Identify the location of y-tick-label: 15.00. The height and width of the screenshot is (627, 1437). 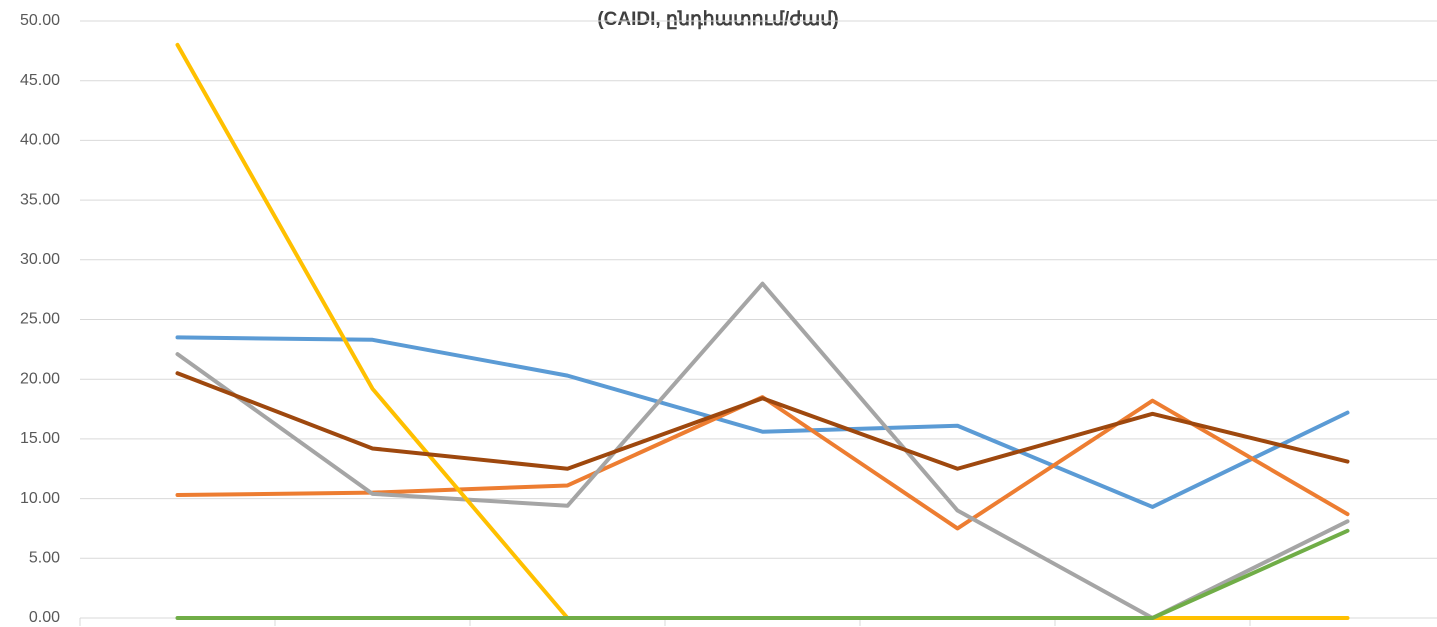
(40, 438).